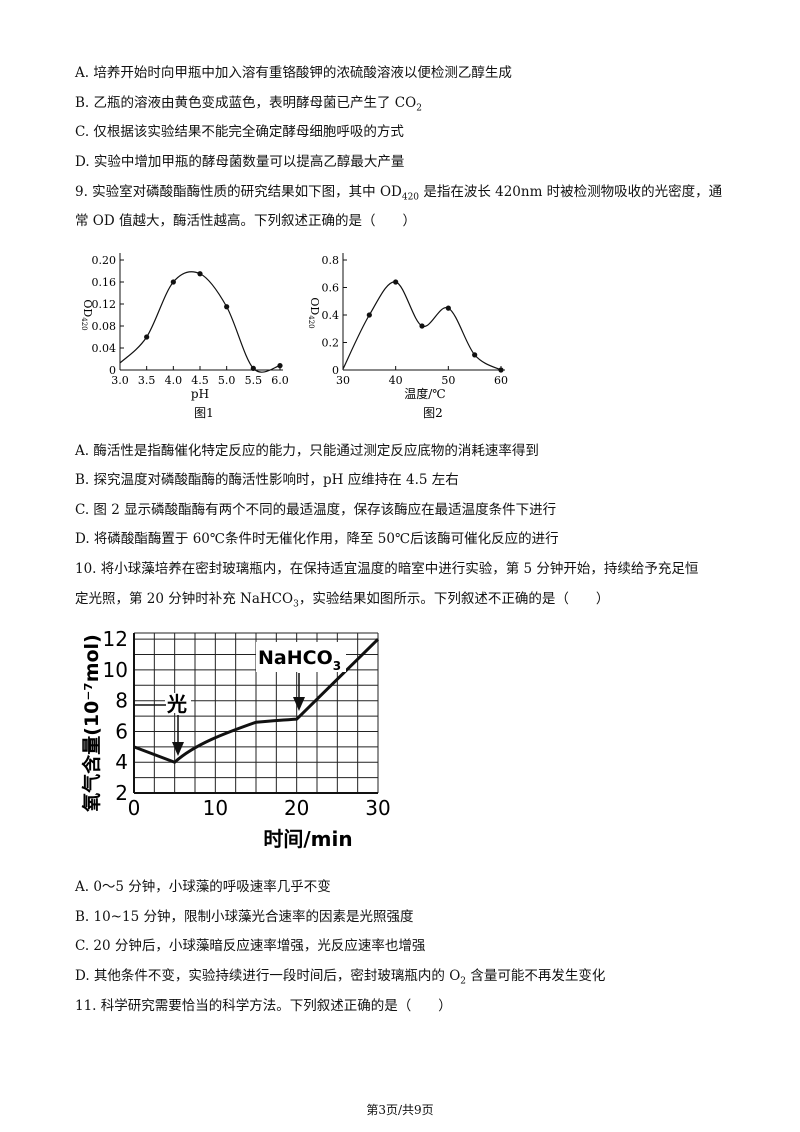  What do you see at coordinates (424, 393) in the screenshot?
I see `fig2-x-label: 温度/℃` at bounding box center [424, 393].